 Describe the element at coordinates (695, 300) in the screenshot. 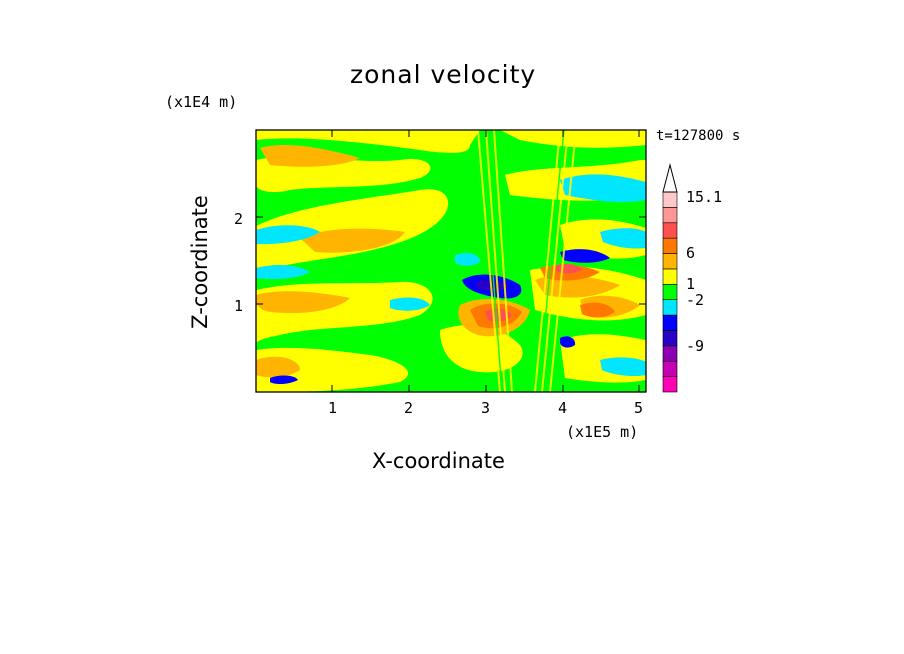

I see `colorbar-label: -2` at that location.